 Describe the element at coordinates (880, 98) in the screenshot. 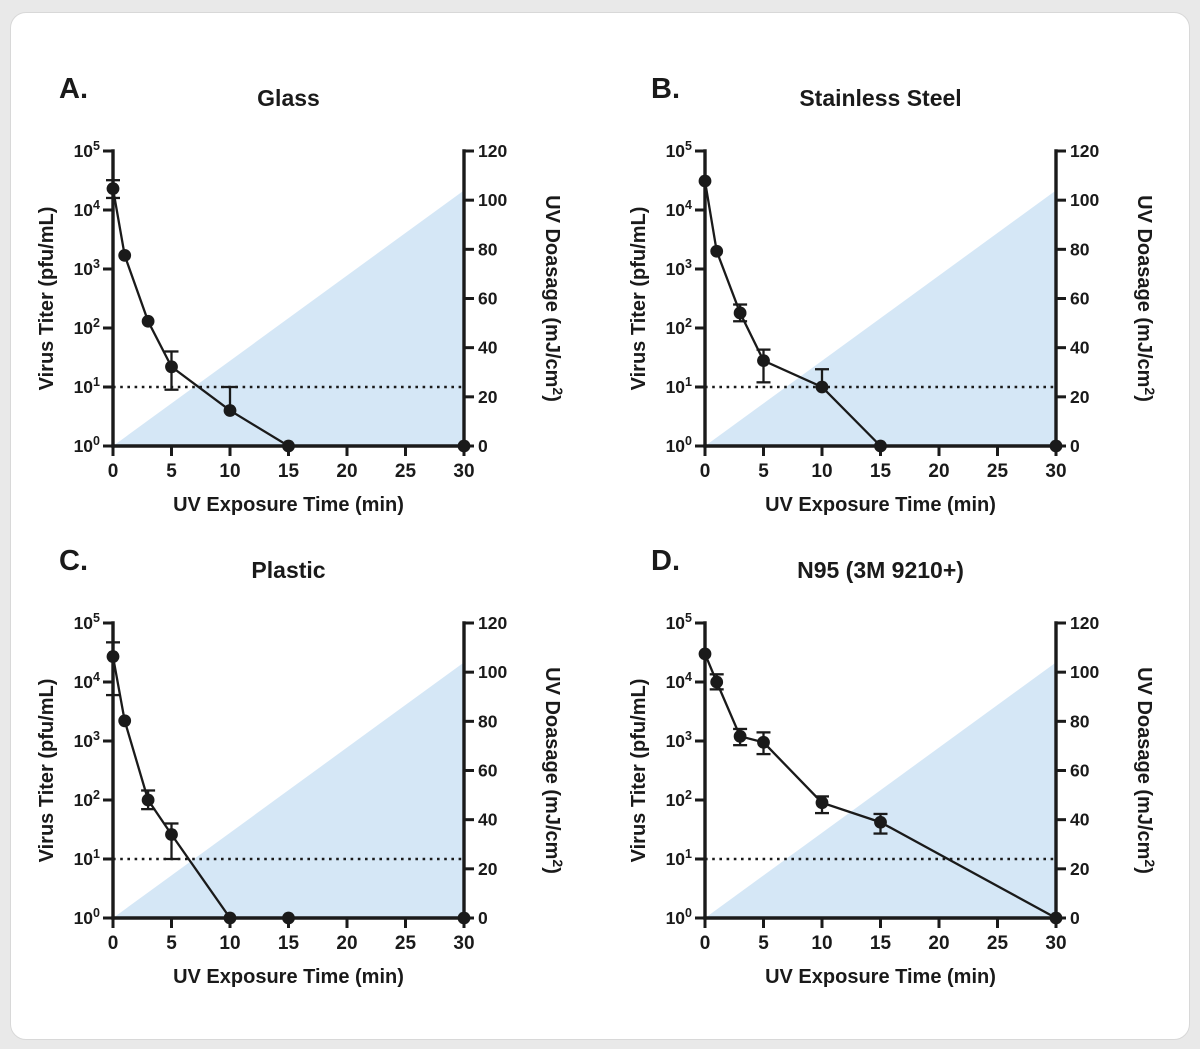

I see `panel-title: Stainless Steel` at that location.